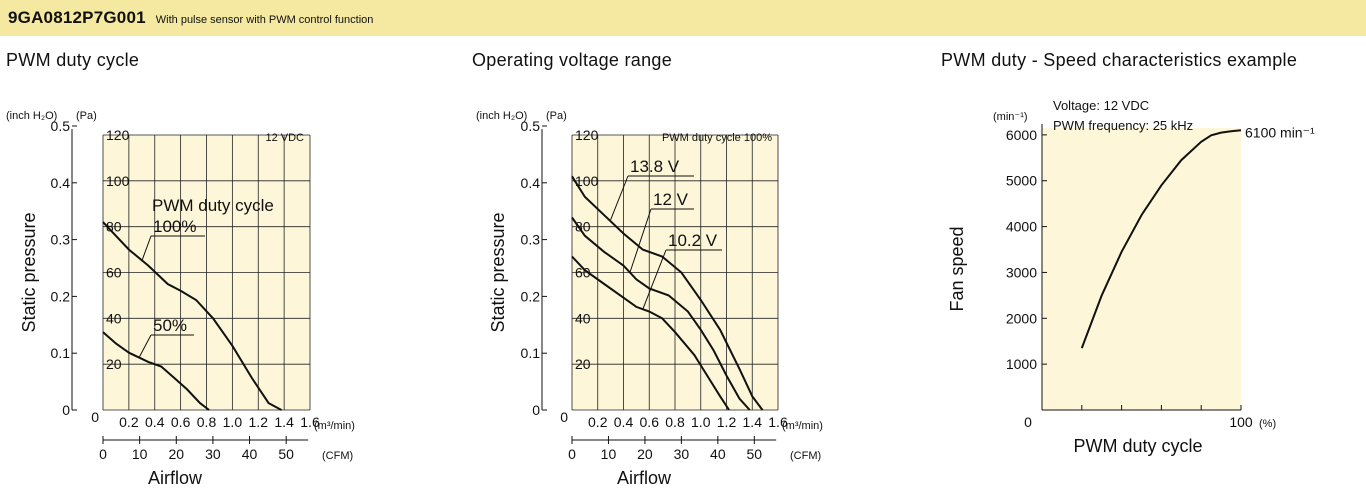 The image size is (1366, 493). What do you see at coordinates (655, 166) in the screenshot?
I see `c2-series-label: 13.8 V` at bounding box center [655, 166].